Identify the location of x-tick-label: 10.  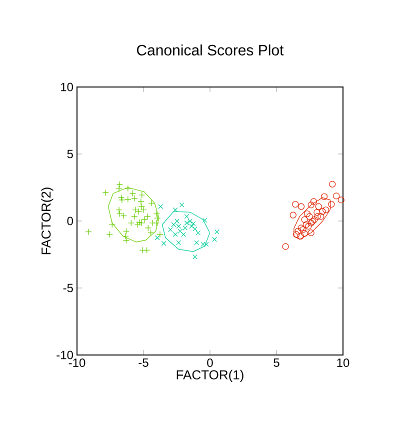
(343, 363).